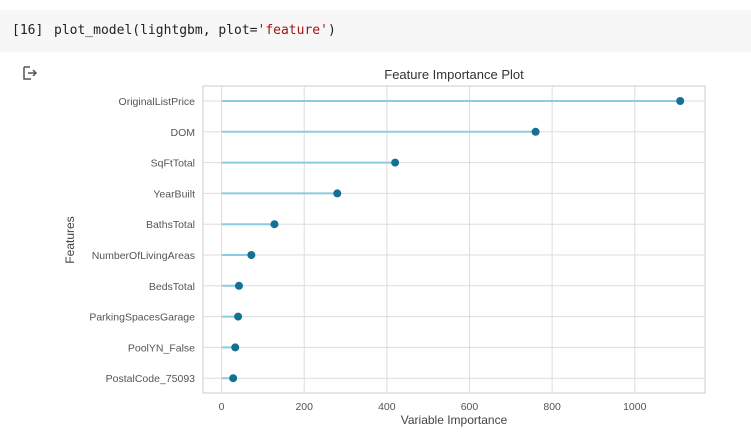 The height and width of the screenshot is (444, 751). Describe the element at coordinates (142, 318) in the screenshot. I see `y-tick-label: ParkingSpacesGarage` at that location.